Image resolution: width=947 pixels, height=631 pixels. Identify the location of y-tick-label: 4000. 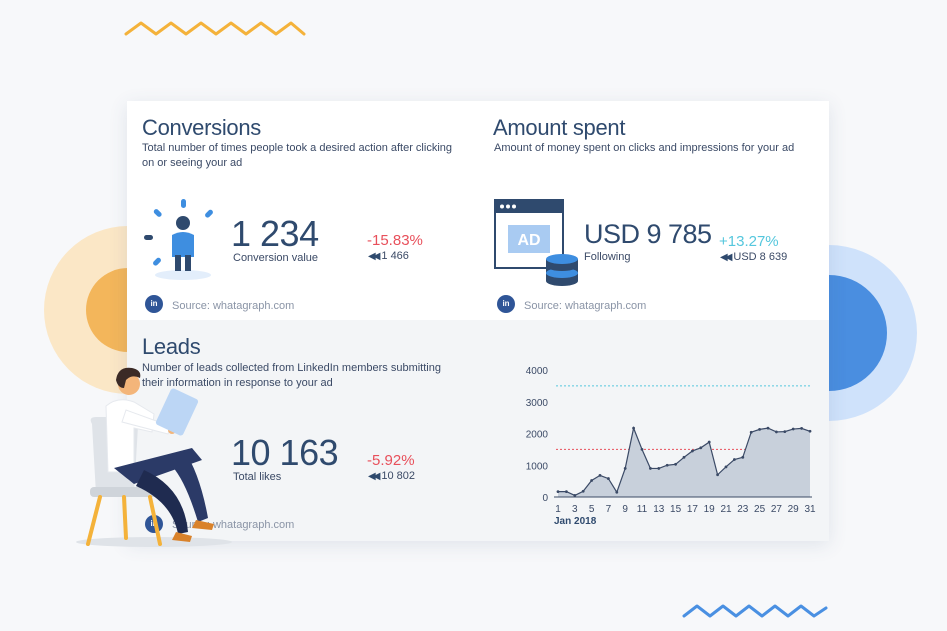
(537, 371).